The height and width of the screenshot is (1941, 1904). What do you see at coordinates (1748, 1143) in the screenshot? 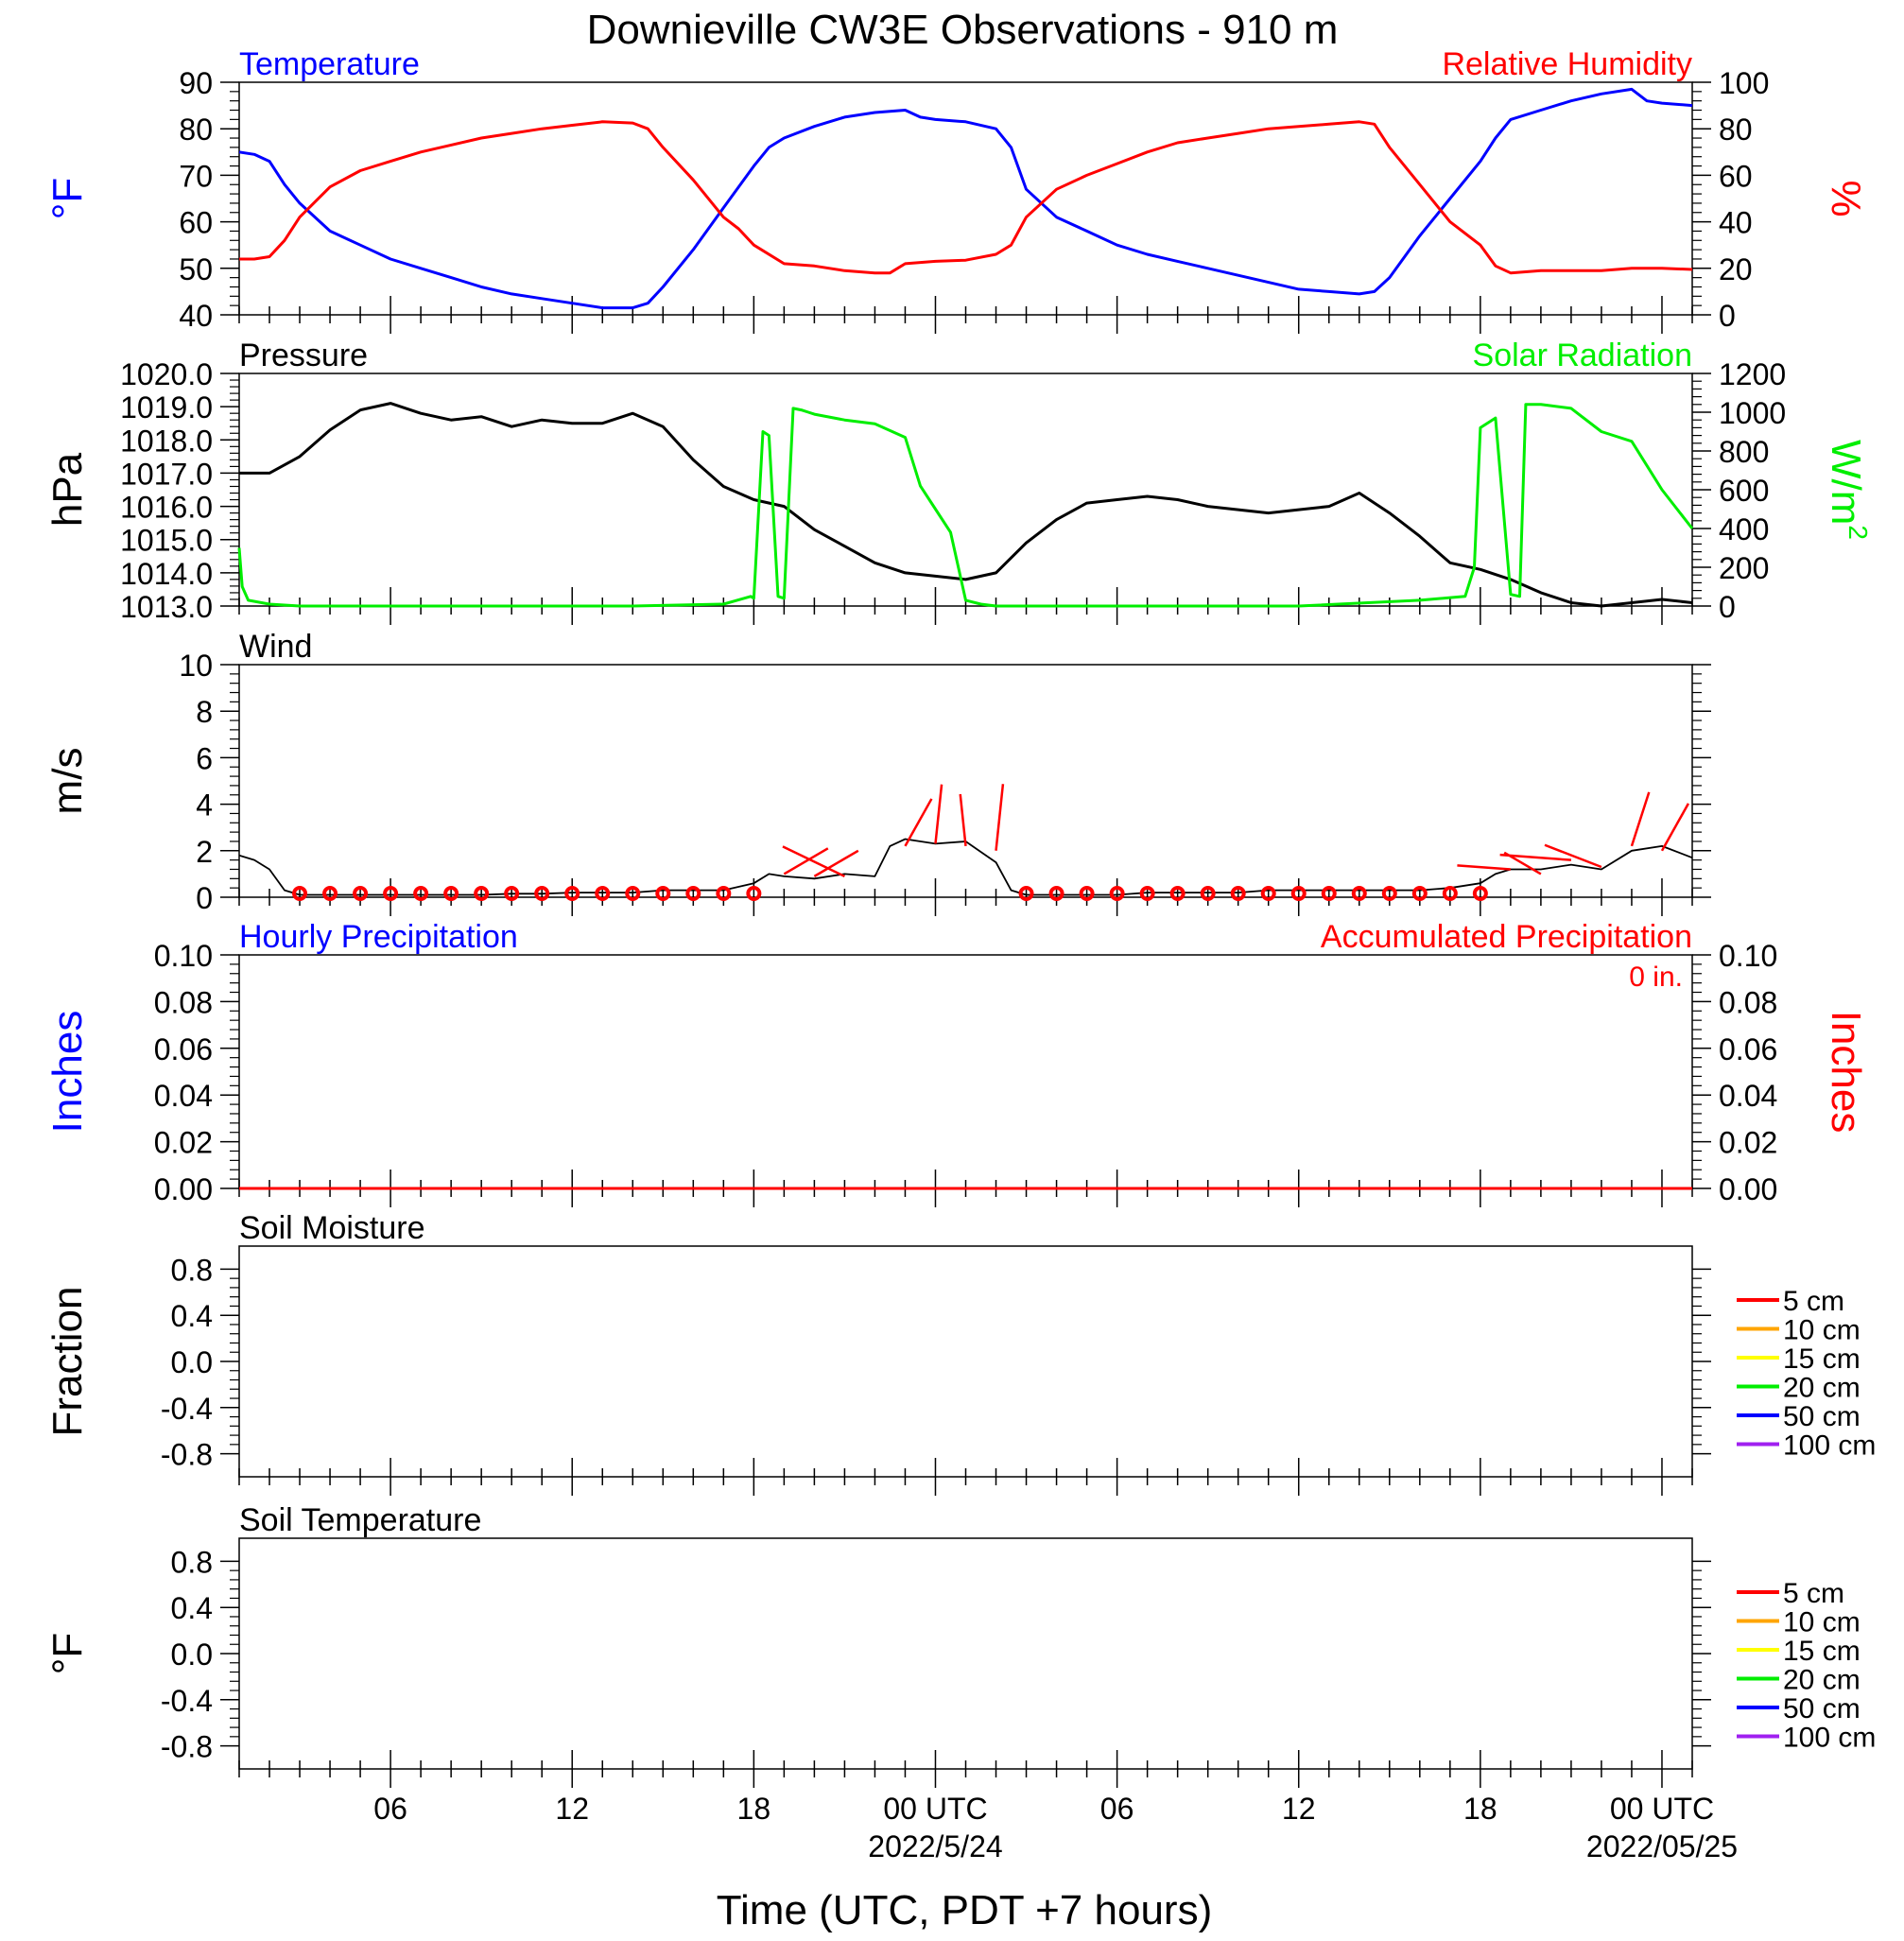
I see `right-y-tick-label: 0.02` at bounding box center [1748, 1143].